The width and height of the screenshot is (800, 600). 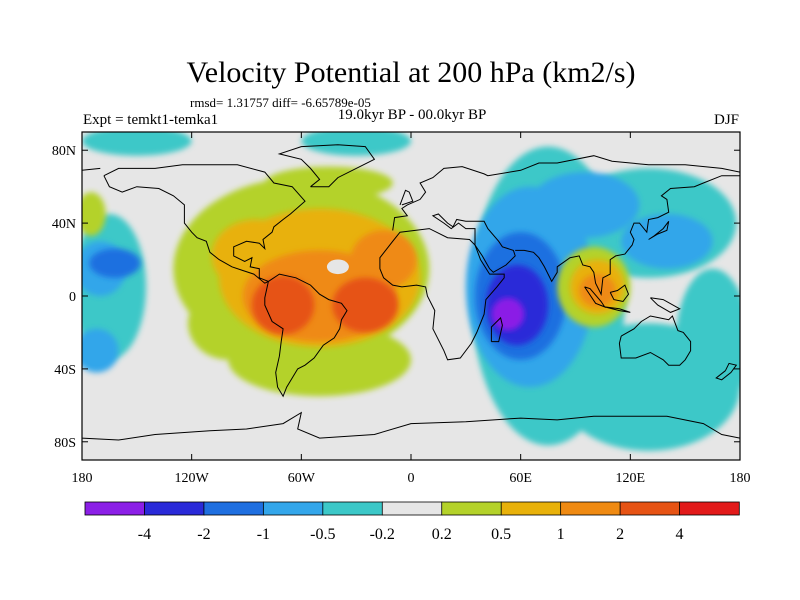 I want to click on period-subtitle: 19.0kyr BP - 00.0kyr BP, so click(x=412, y=115).